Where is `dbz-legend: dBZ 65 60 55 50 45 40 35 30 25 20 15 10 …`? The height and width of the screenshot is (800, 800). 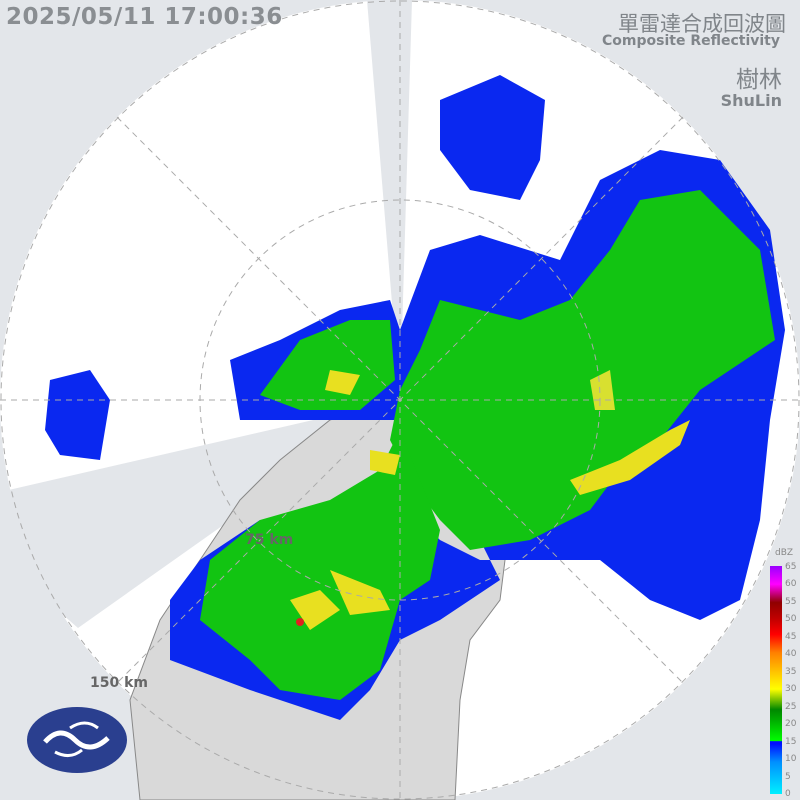
dbz-legend: dBZ 65 60 55 50 45 40 35 30 25 20 15 10 … is located at coordinates (784, 674).